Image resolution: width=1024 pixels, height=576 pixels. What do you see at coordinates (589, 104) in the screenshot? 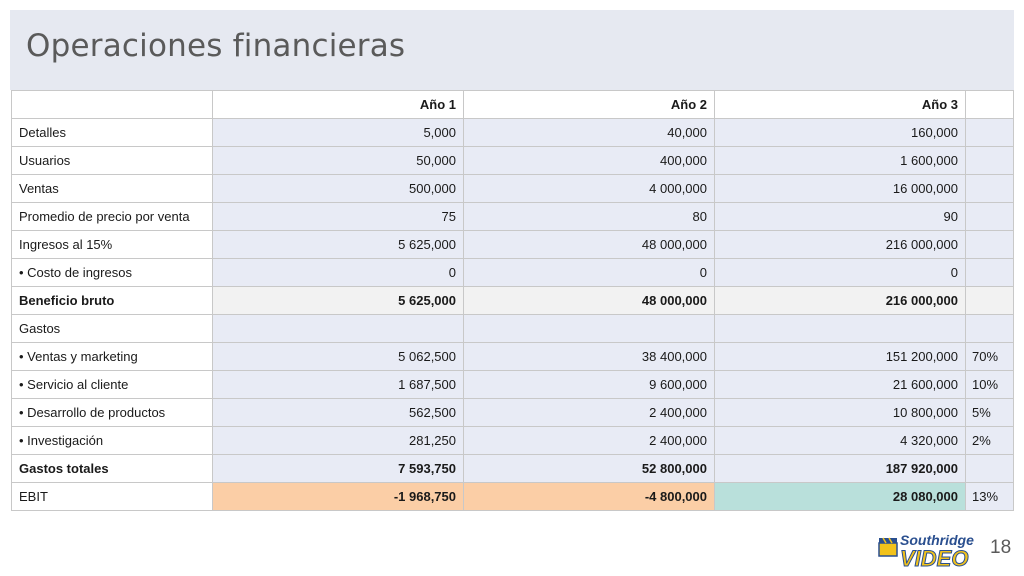
I see `header-year-2: Año 2` at bounding box center [589, 104].